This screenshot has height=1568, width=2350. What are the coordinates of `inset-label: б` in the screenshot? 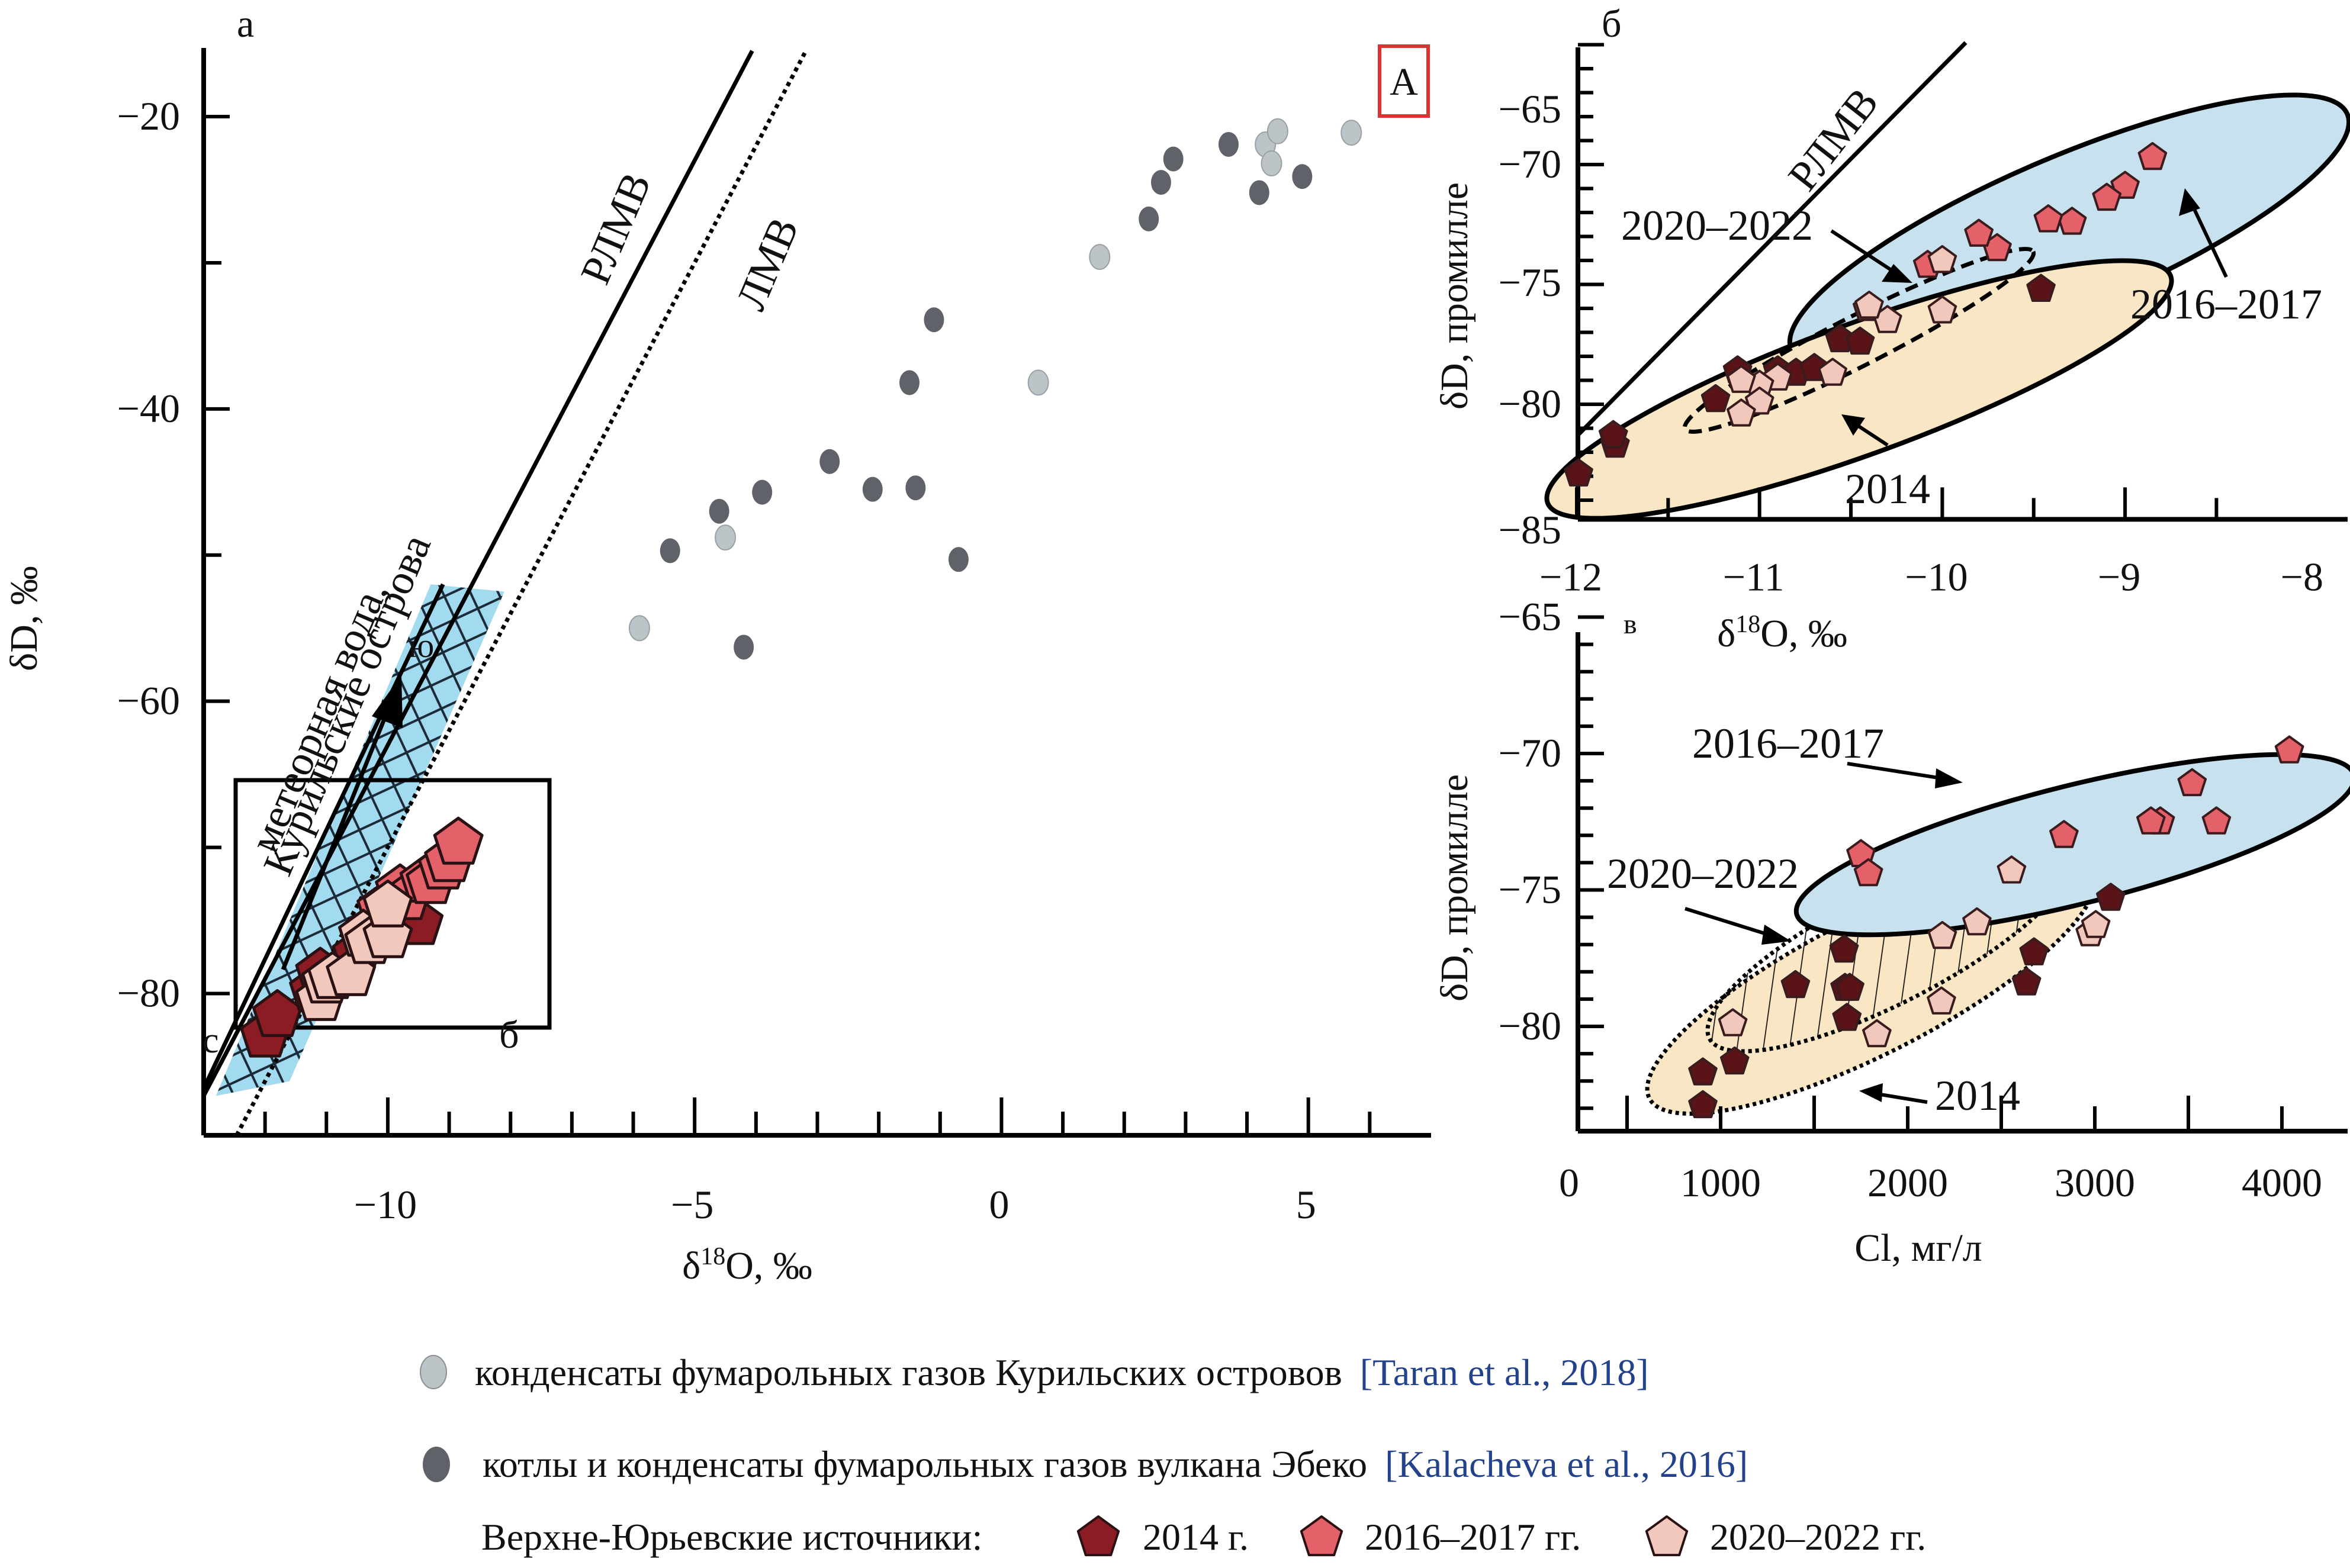 It's located at (509, 1035).